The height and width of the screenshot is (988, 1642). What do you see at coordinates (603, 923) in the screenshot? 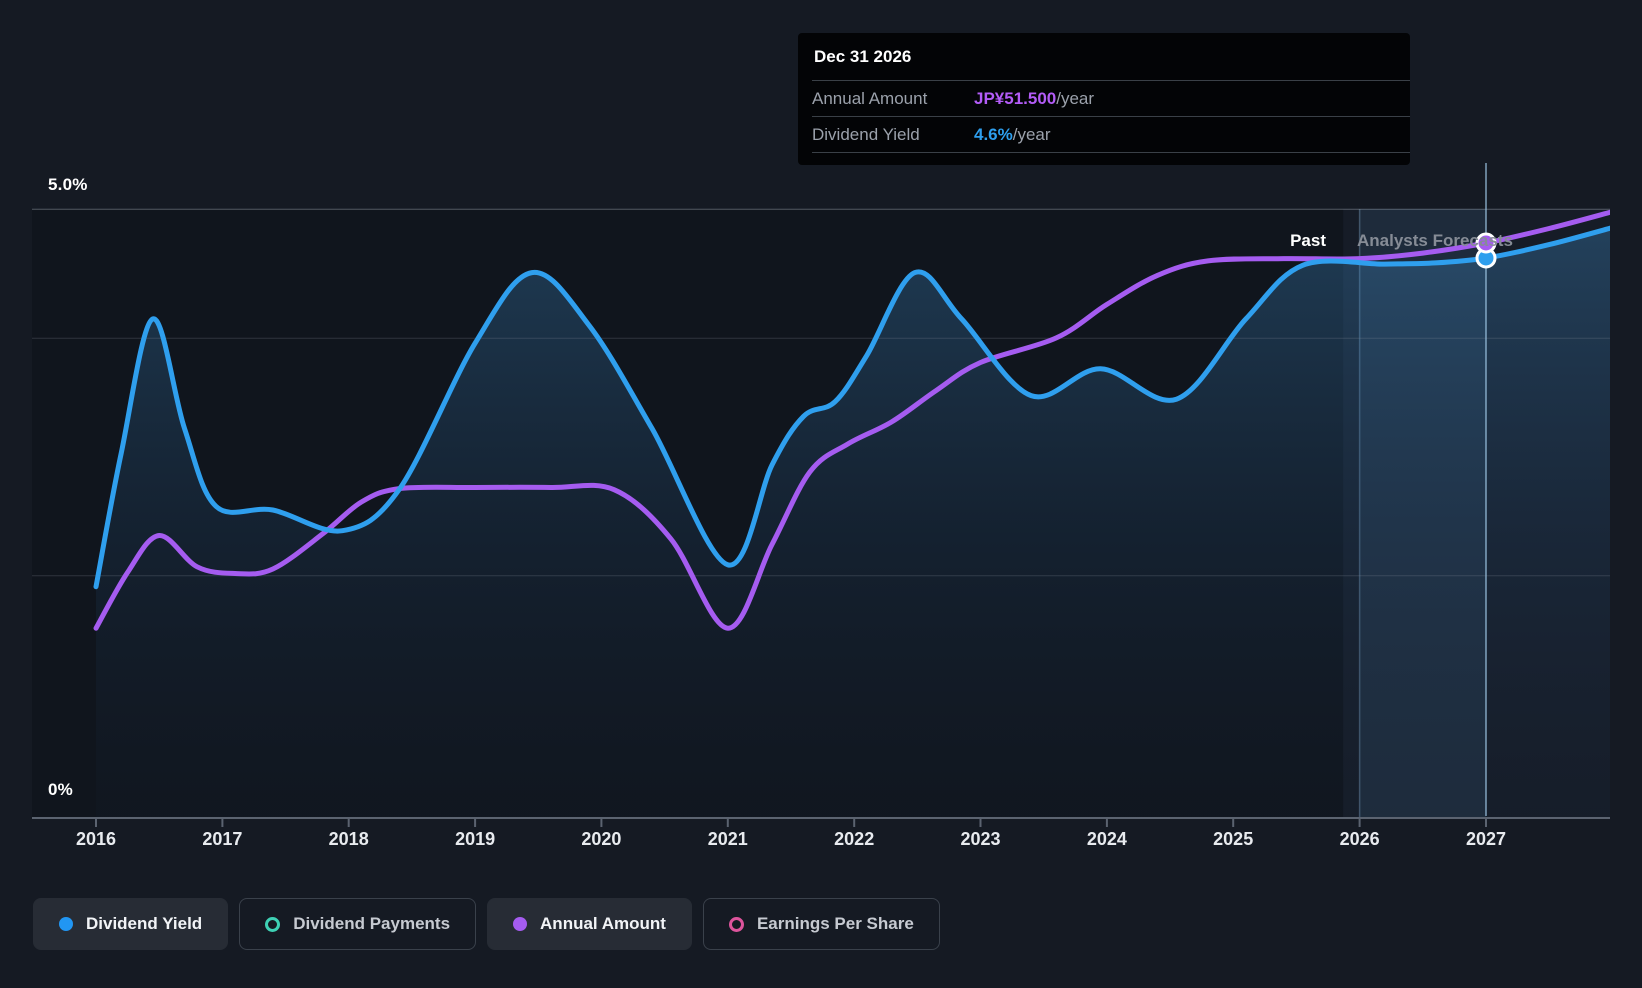
I see `legend-label: Annual Amount` at bounding box center [603, 923].